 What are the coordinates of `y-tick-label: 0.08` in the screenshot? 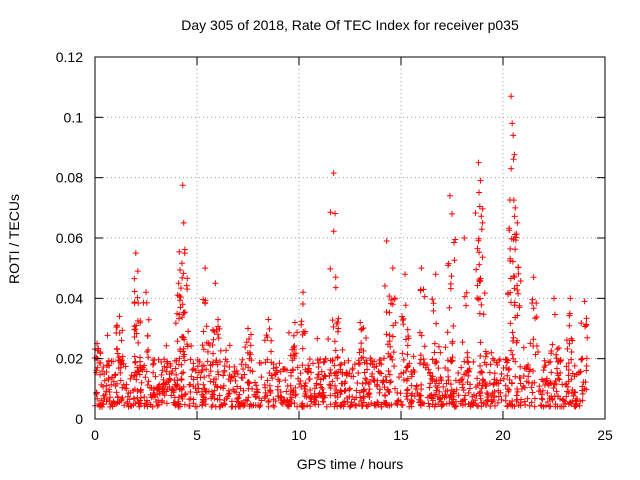 It's located at (69, 178).